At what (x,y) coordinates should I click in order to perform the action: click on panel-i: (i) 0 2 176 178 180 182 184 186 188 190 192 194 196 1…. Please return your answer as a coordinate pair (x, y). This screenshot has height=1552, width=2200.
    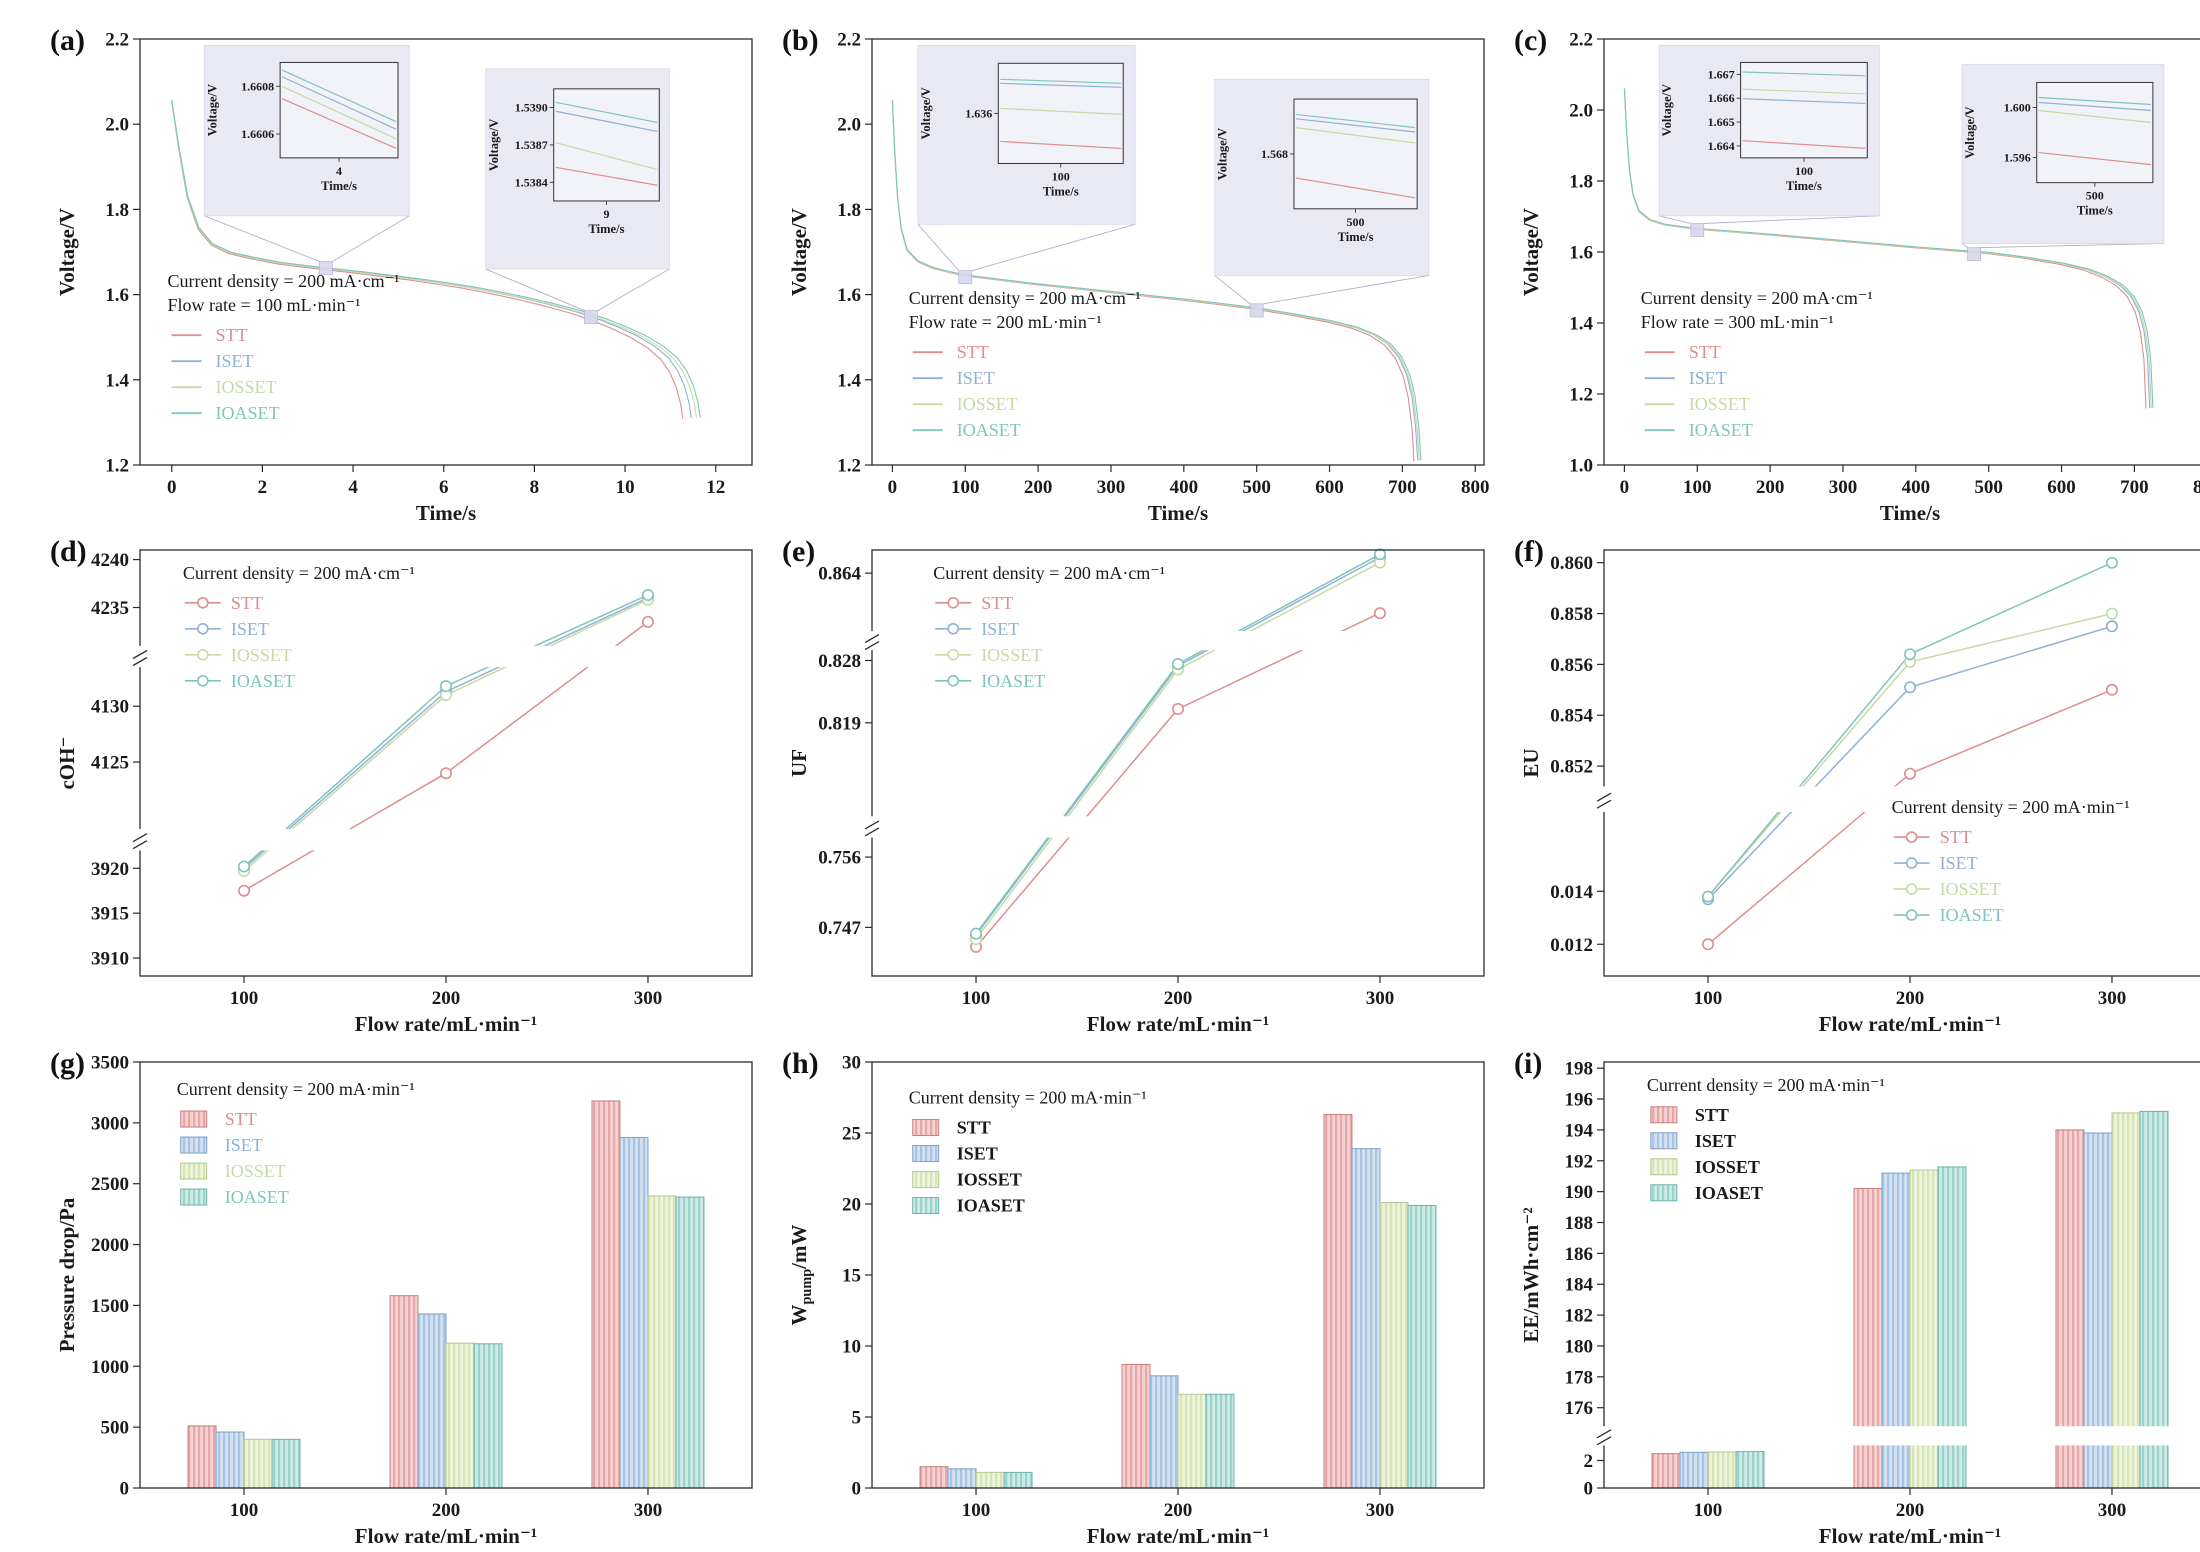
    Looking at the image, I should click on (1853, 1294).